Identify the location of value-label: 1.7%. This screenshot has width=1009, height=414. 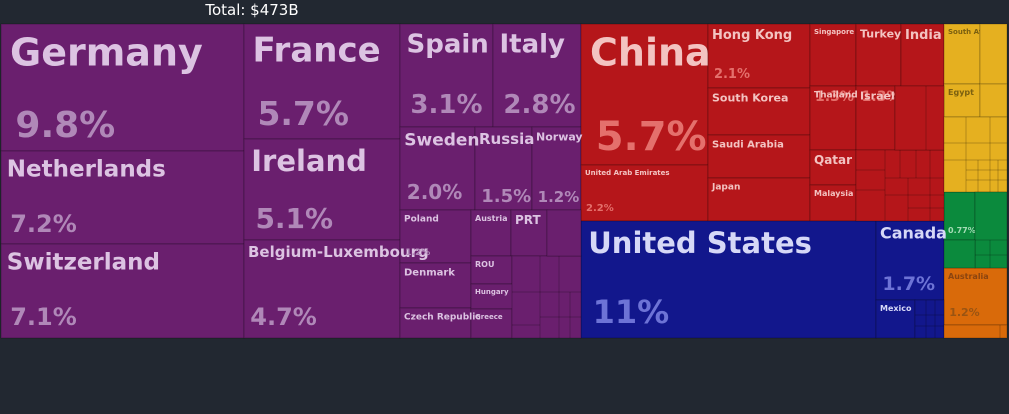
(908, 284).